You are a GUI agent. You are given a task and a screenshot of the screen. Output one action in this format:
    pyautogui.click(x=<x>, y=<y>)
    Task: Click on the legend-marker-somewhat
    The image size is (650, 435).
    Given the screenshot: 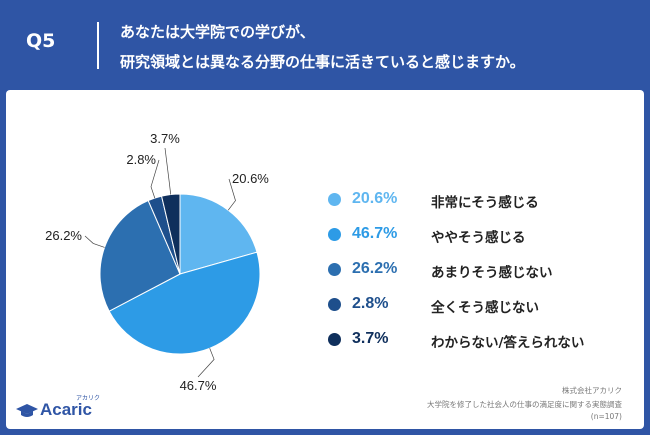 What is the action you would take?
    pyautogui.click(x=334, y=234)
    